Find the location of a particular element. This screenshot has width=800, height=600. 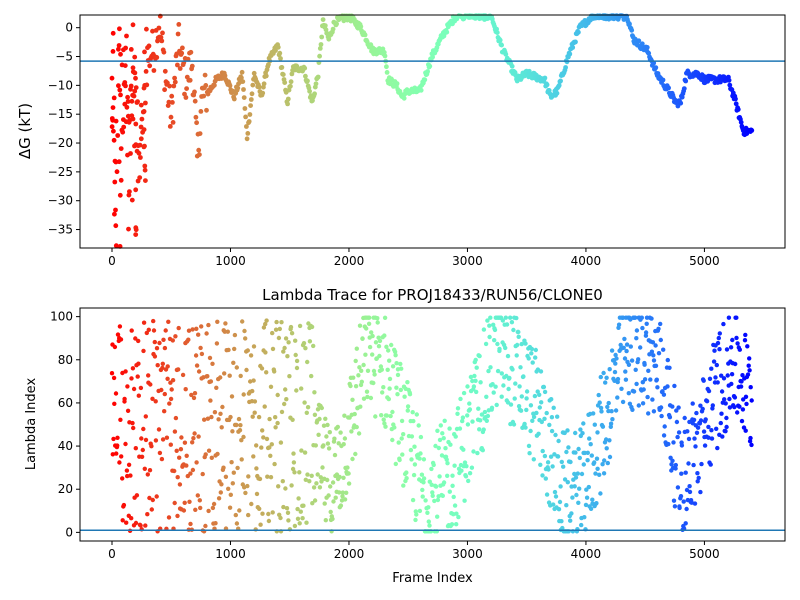

x-tick-label: 0 is located at coordinates (112, 554).